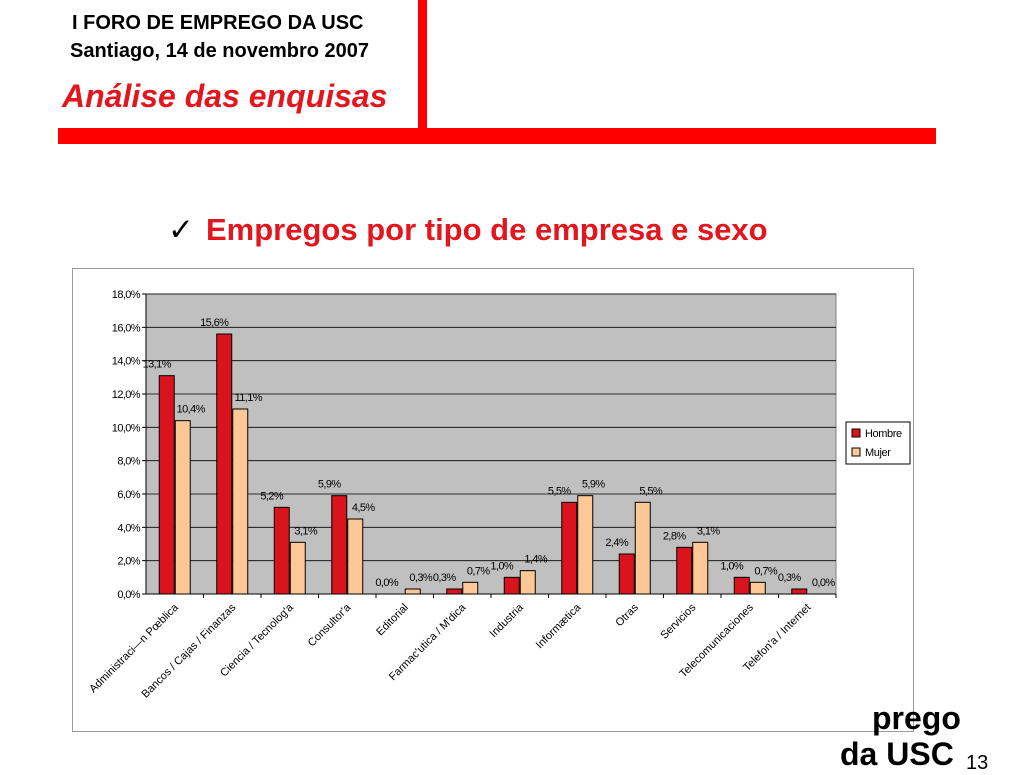 Image resolution: width=1024 pixels, height=775 pixels. Describe the element at coordinates (616, 543) in the screenshot. I see `data-label: 2,4%` at that location.